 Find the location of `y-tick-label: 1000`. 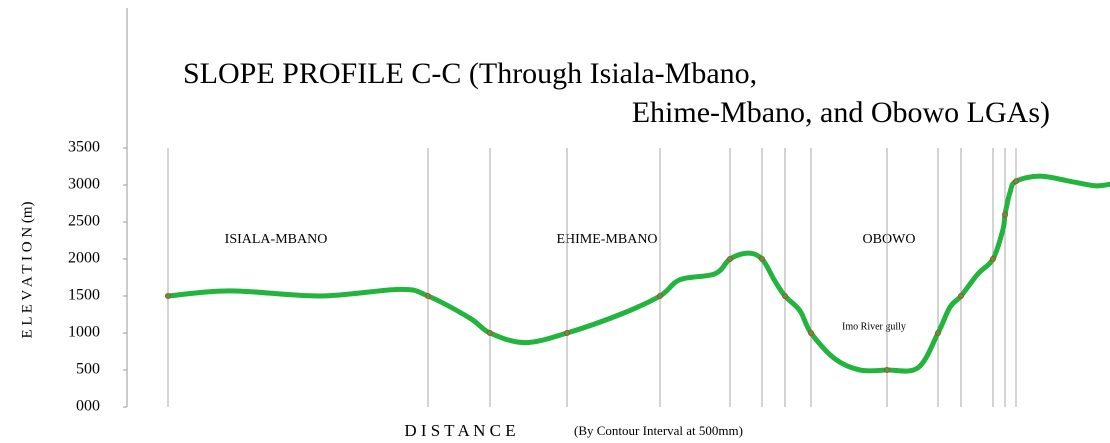

y-tick-label: 1000 is located at coordinates (84, 332).